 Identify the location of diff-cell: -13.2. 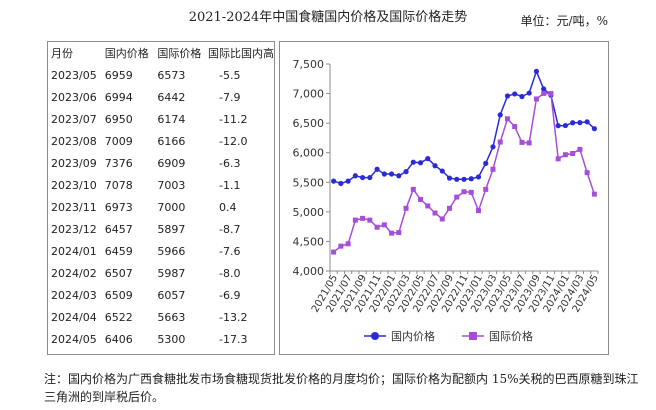
(233, 317).